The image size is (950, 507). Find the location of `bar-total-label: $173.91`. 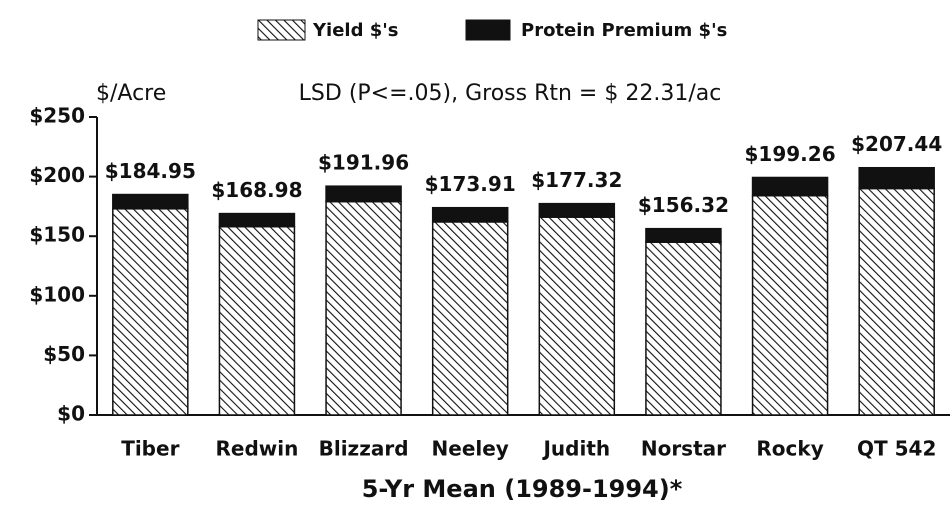

bar-total-label: $173.91 is located at coordinates (470, 184).